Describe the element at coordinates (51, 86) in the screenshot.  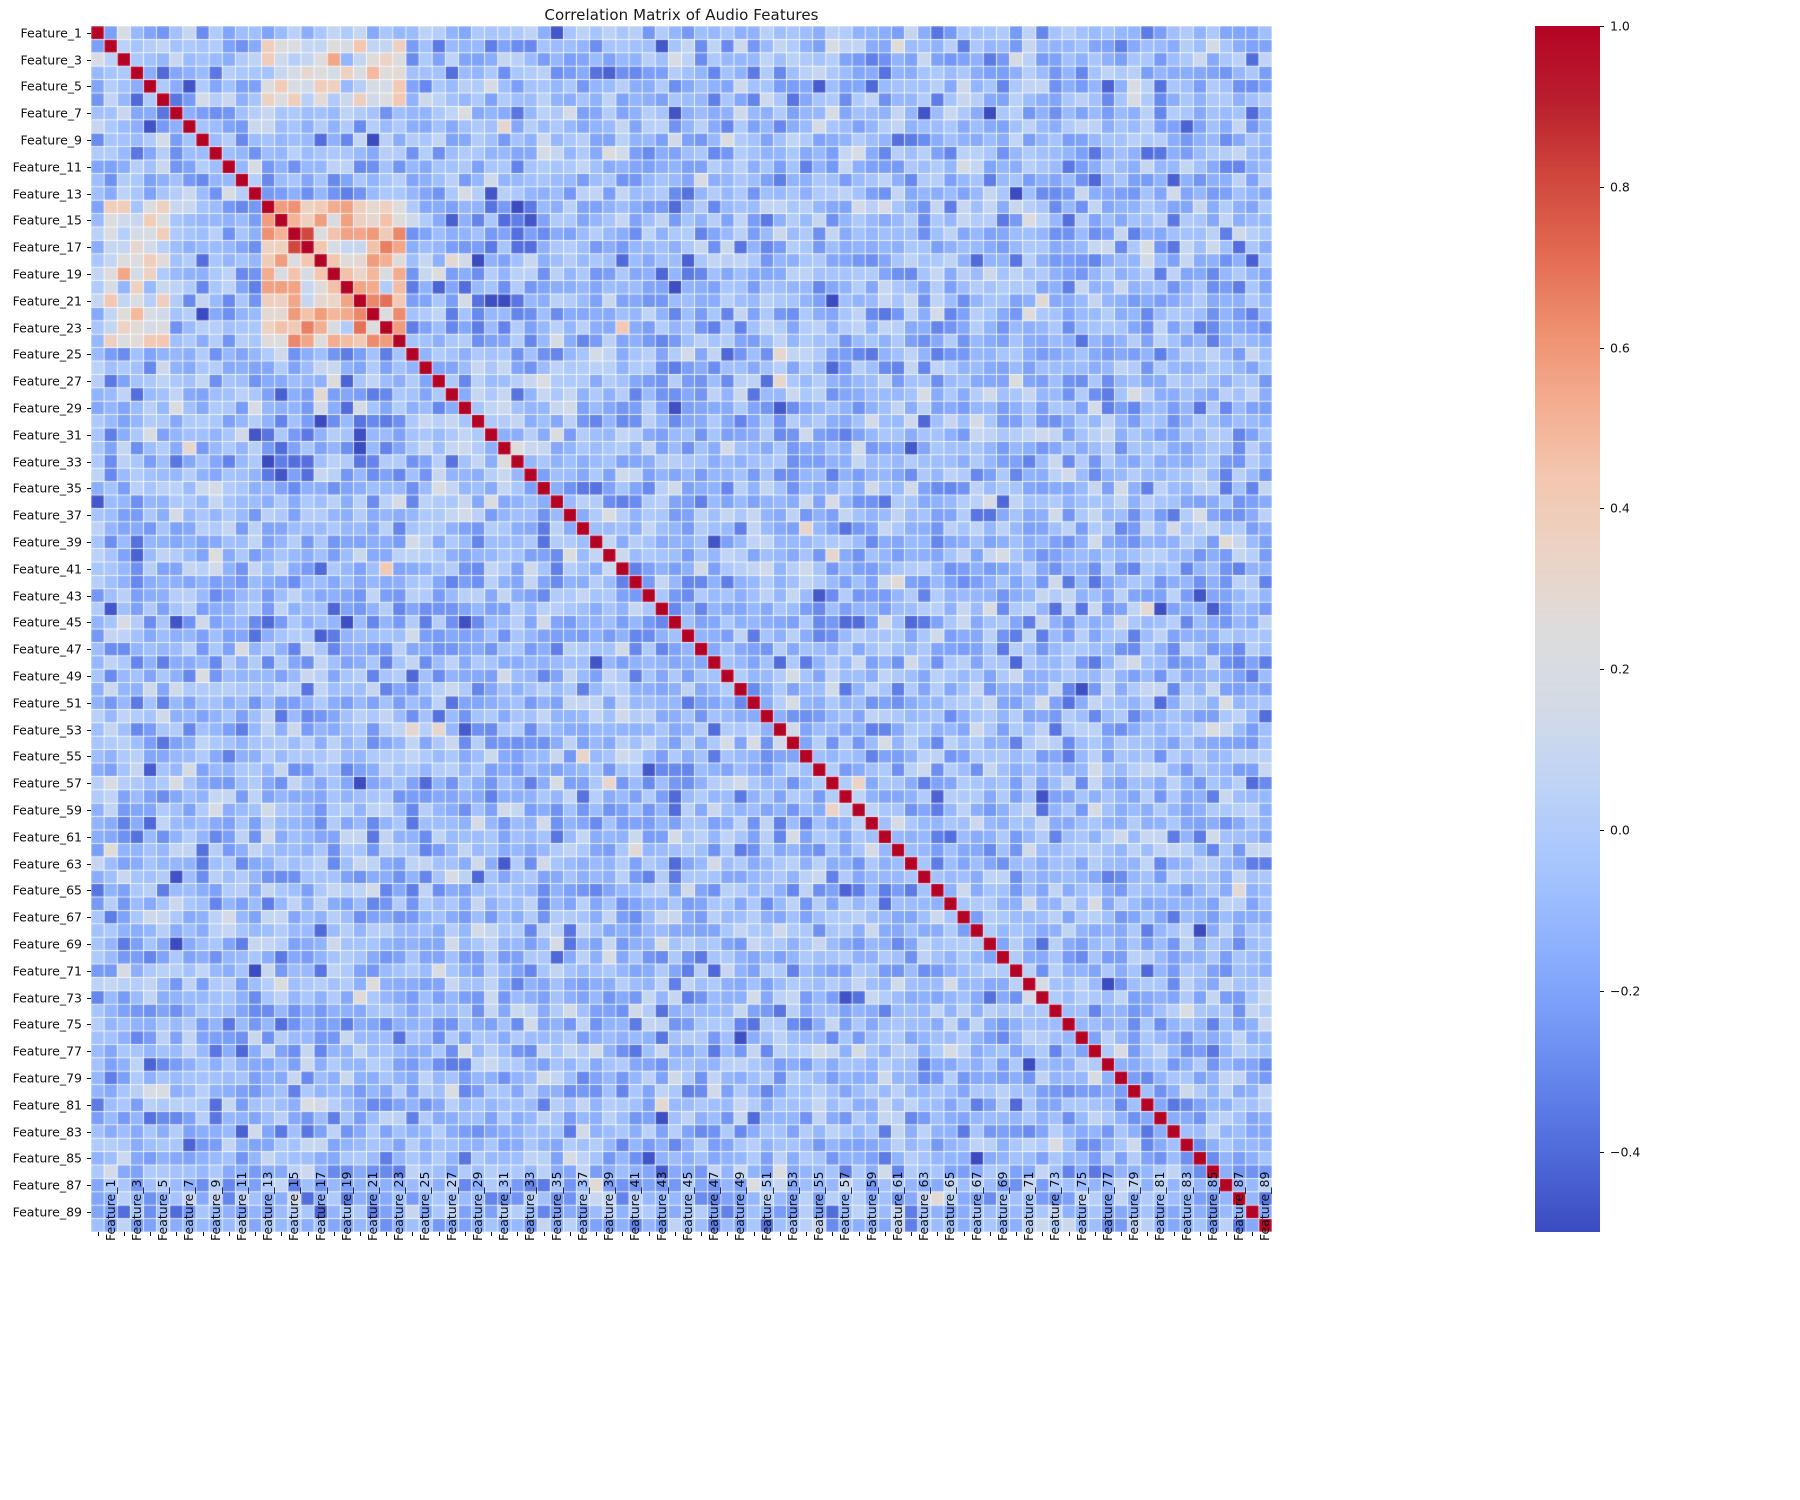
I see `y-tick-label: Feature_5` at that location.